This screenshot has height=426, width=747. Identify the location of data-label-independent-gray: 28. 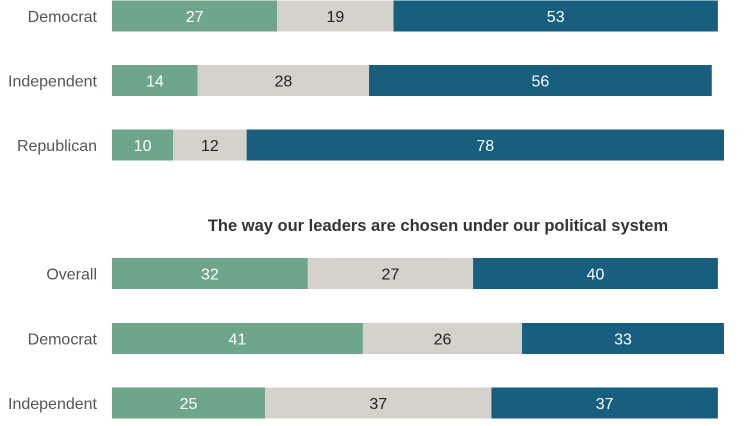
(283, 82).